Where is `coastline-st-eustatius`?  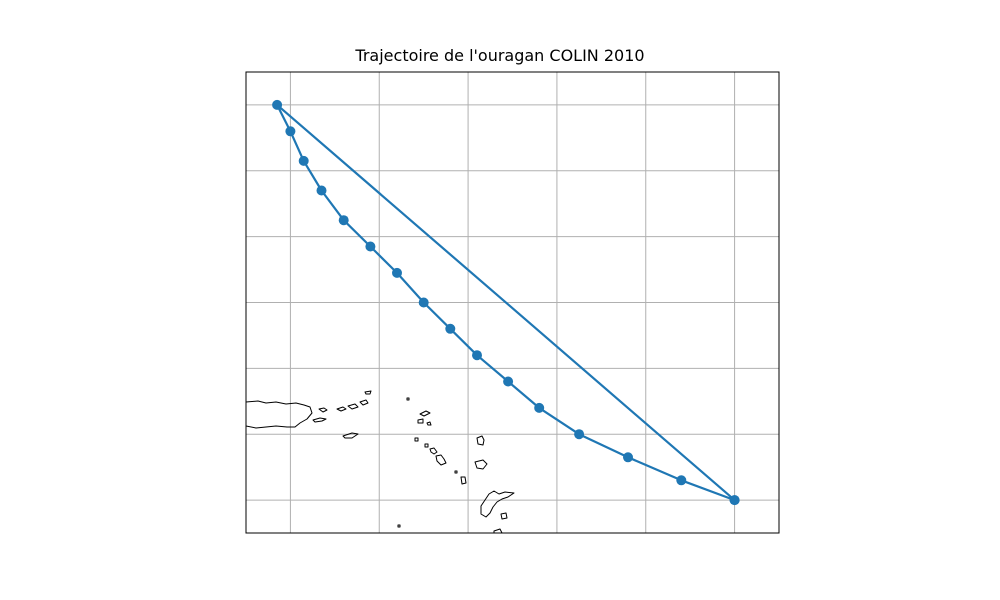
coastline-st-eustatius is located at coordinates (426, 445).